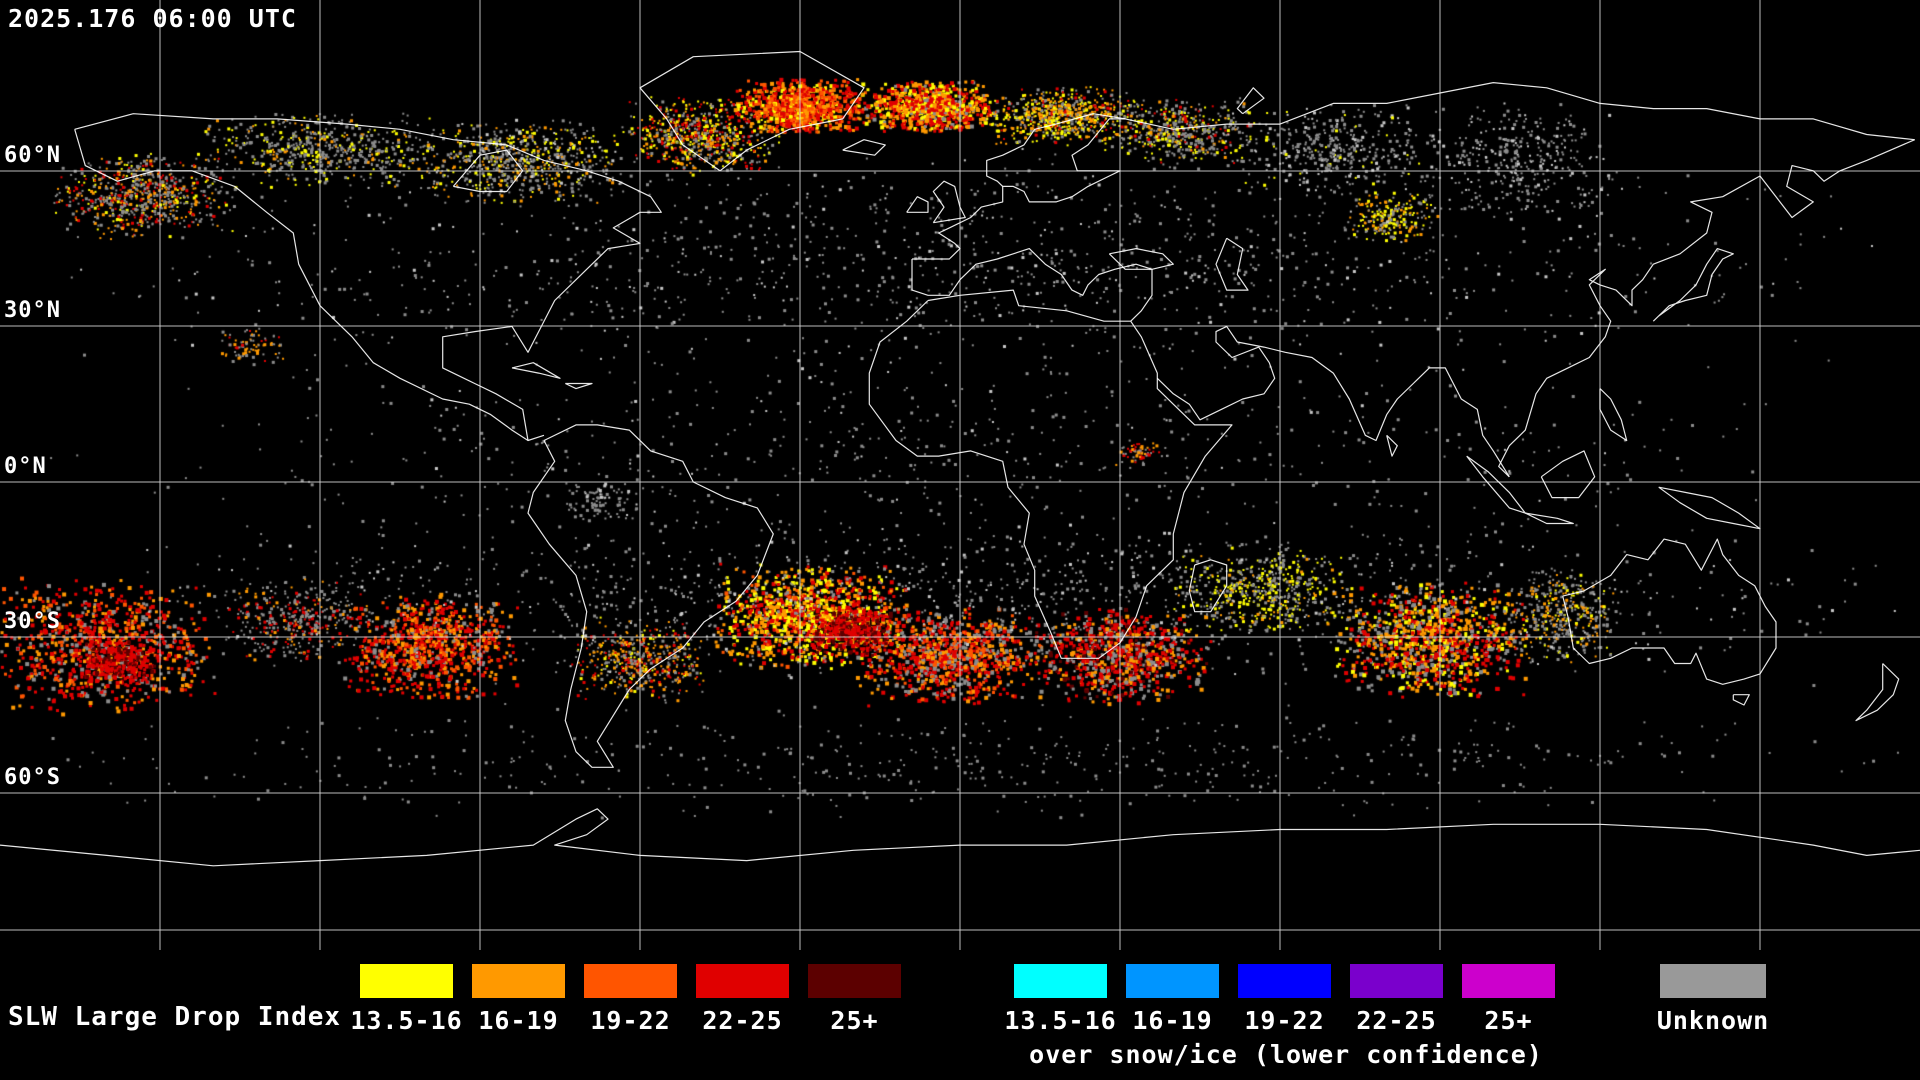 The image size is (1920, 1080). What do you see at coordinates (175, 1017) in the screenshot?
I see `legend-title: SLW Large Drop Index` at bounding box center [175, 1017].